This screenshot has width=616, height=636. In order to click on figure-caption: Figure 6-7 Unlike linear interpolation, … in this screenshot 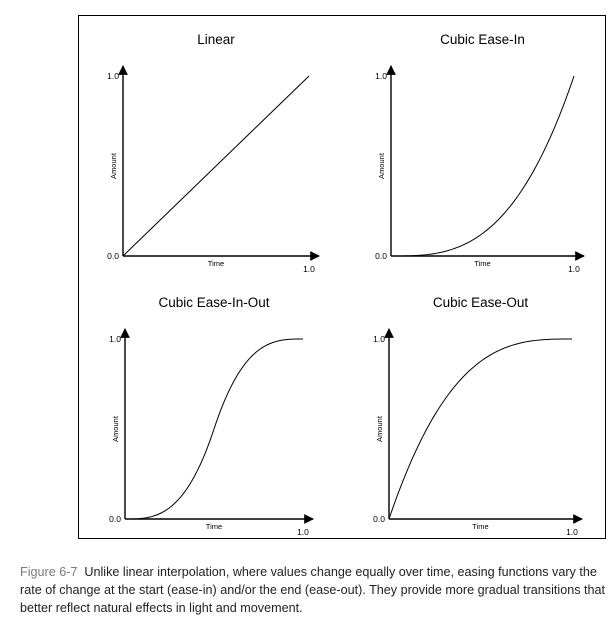, I will do `click(316, 590)`.